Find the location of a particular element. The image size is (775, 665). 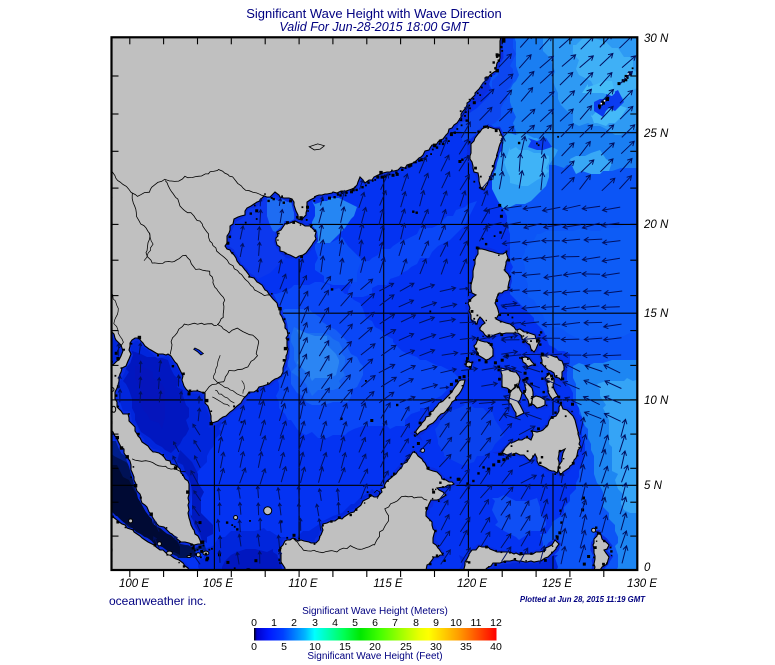

svg-text: 1 is located at coordinates (274, 623).